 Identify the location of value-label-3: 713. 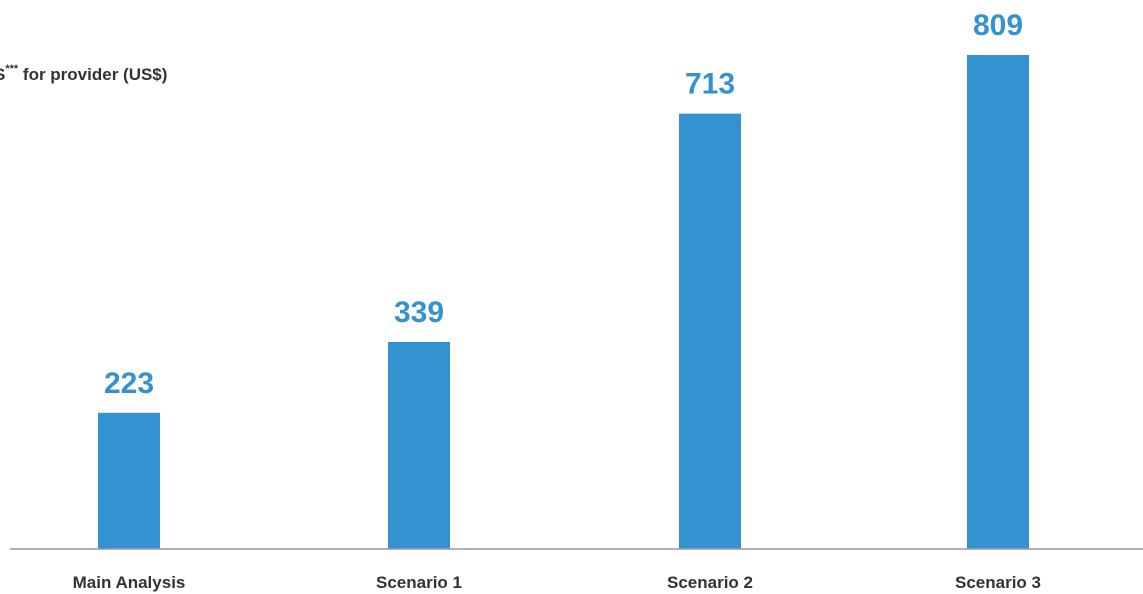
(710, 84).